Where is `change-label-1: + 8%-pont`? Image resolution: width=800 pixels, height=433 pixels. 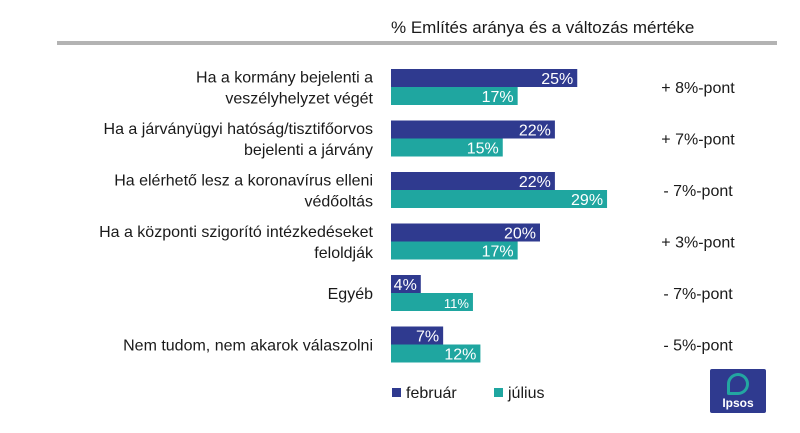 change-label-1: + 8%-pont is located at coordinates (698, 88).